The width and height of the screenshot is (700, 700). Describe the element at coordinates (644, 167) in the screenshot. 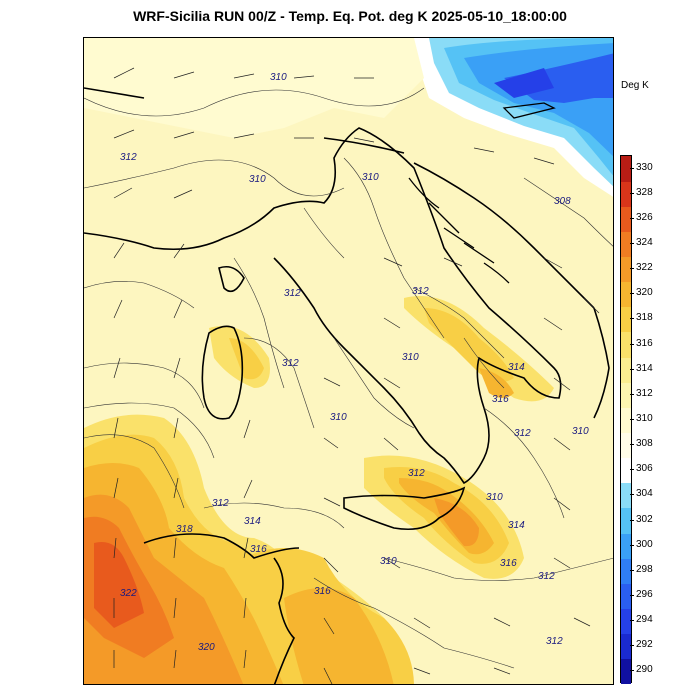

I see `colorbar-tick-label: 330` at that location.